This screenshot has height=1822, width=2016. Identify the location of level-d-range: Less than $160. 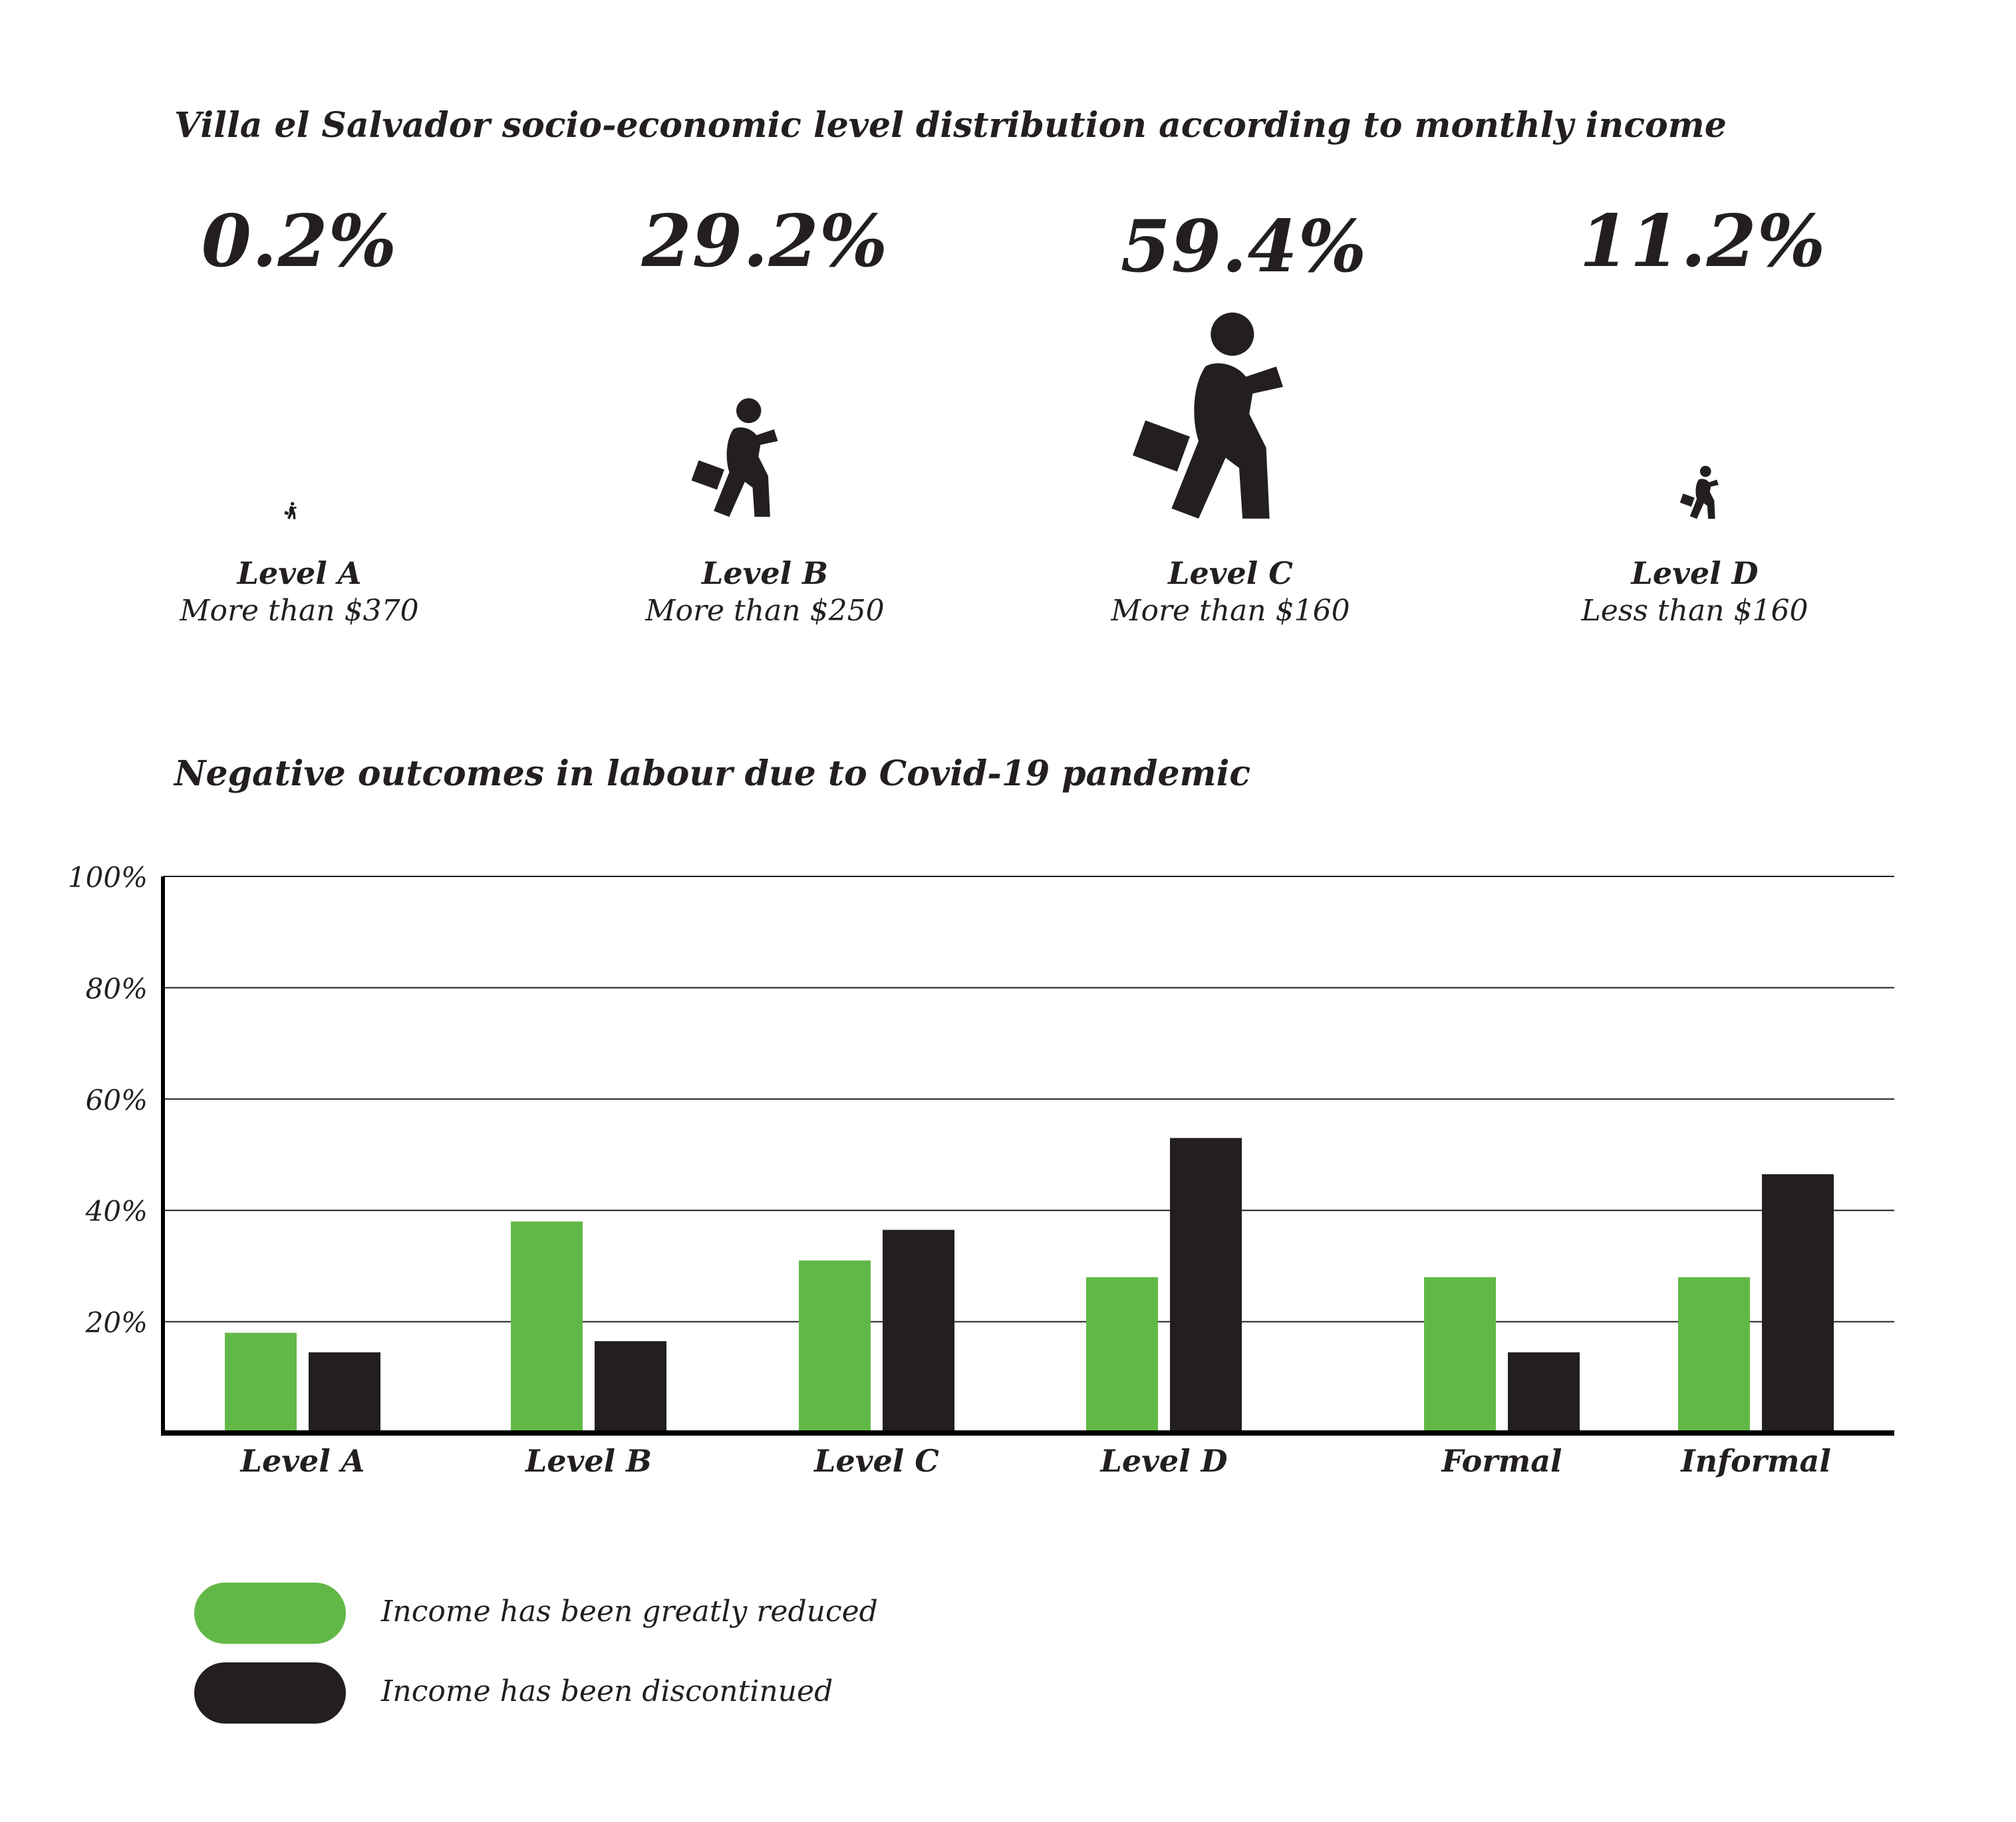
(1694, 611).